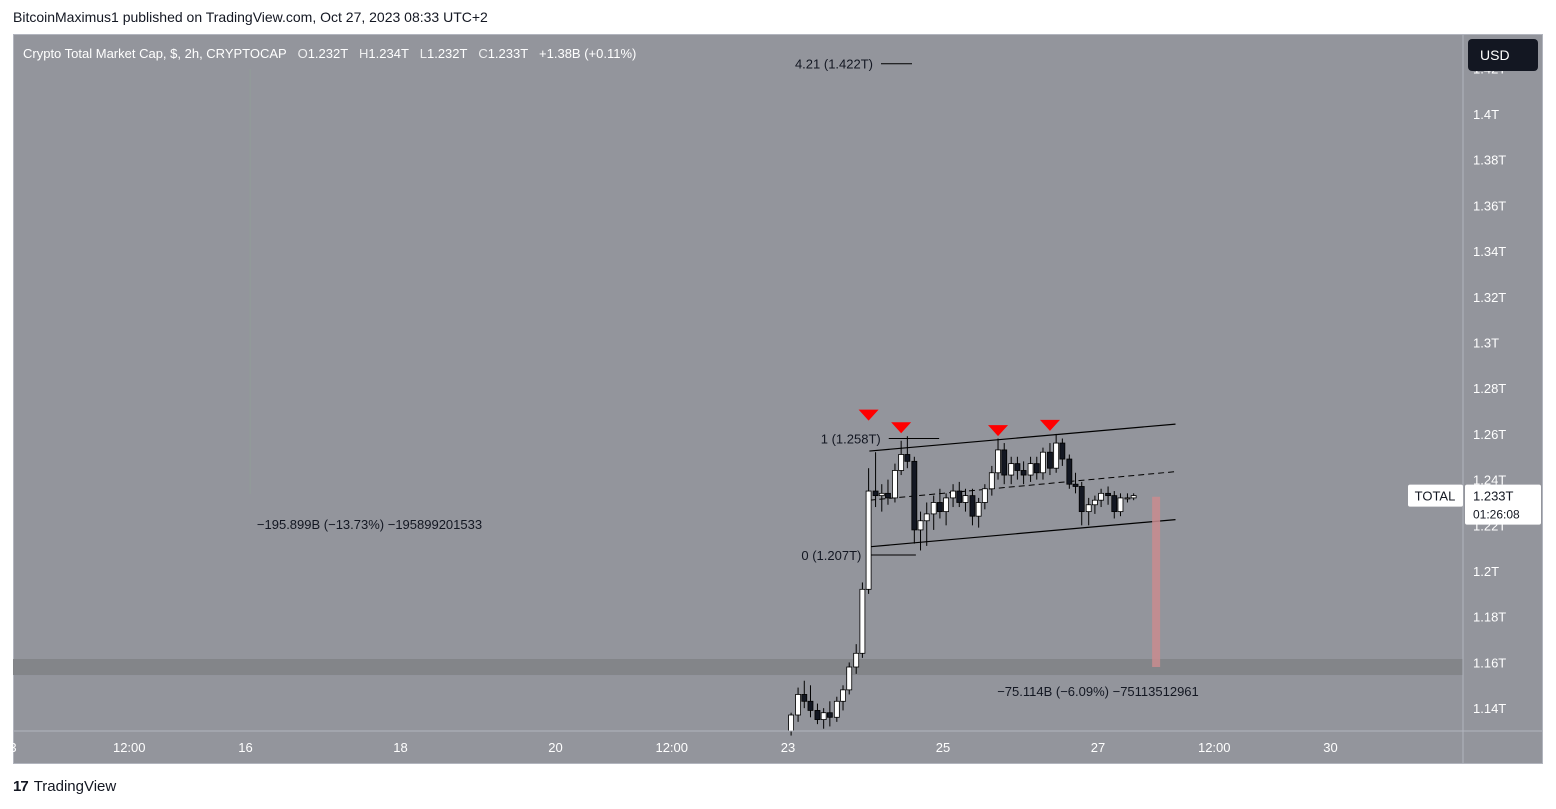  I want to click on price-tick-label: 1.2T, so click(1486, 571).